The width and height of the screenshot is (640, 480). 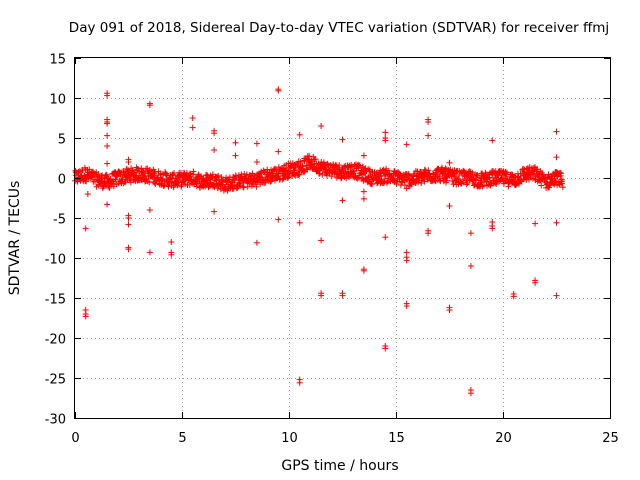 What do you see at coordinates (503, 438) in the screenshot?
I see `x-tick-label: 20` at bounding box center [503, 438].